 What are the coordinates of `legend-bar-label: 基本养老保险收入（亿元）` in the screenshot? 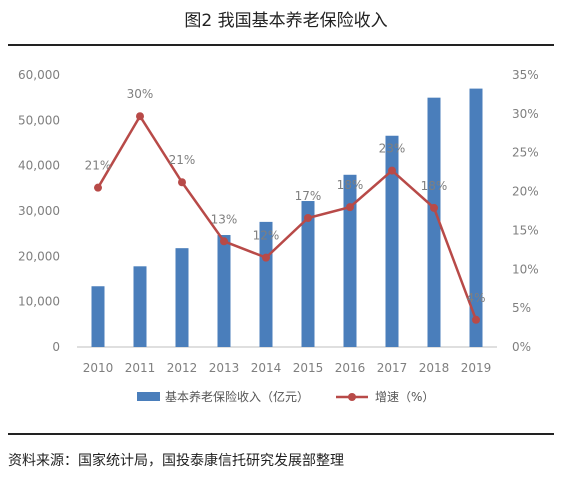 It's located at (237, 396).